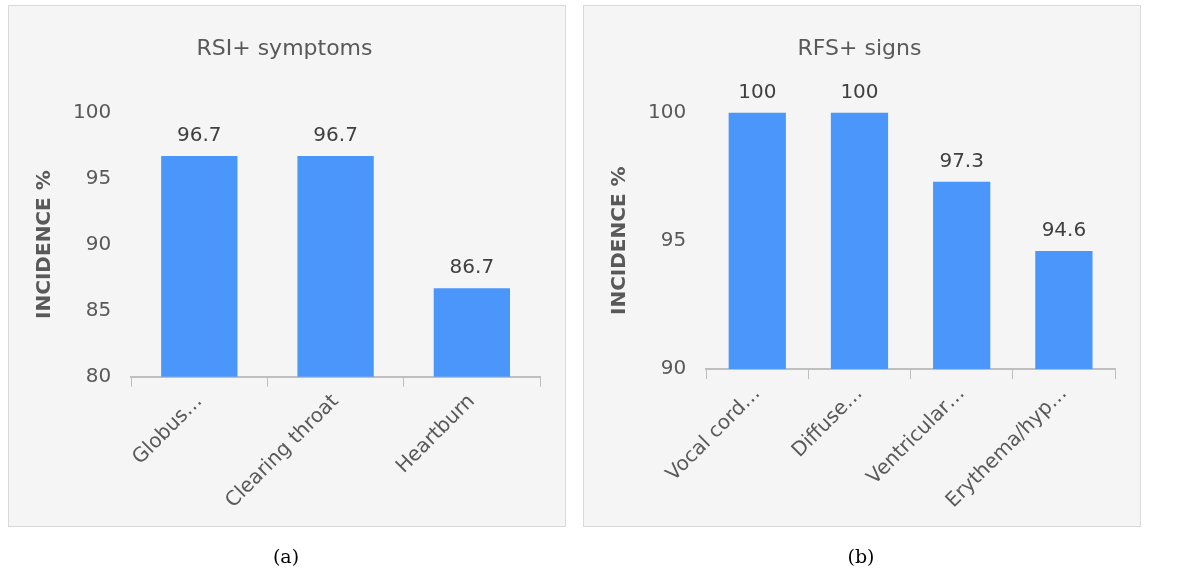 The width and height of the screenshot is (1182, 577). What do you see at coordinates (1064, 229) in the screenshot?
I see `data-label: 94.6` at bounding box center [1064, 229].